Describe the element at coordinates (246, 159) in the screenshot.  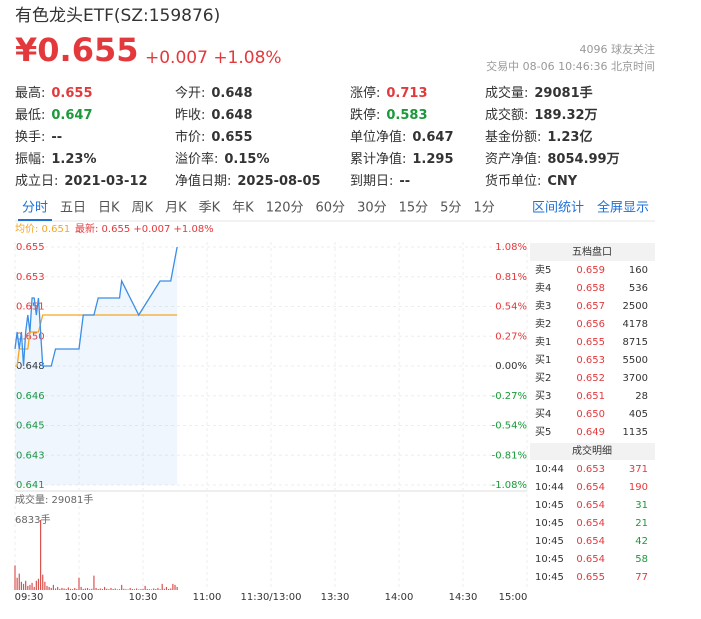
I see `stat-value: 0.15%` at that location.